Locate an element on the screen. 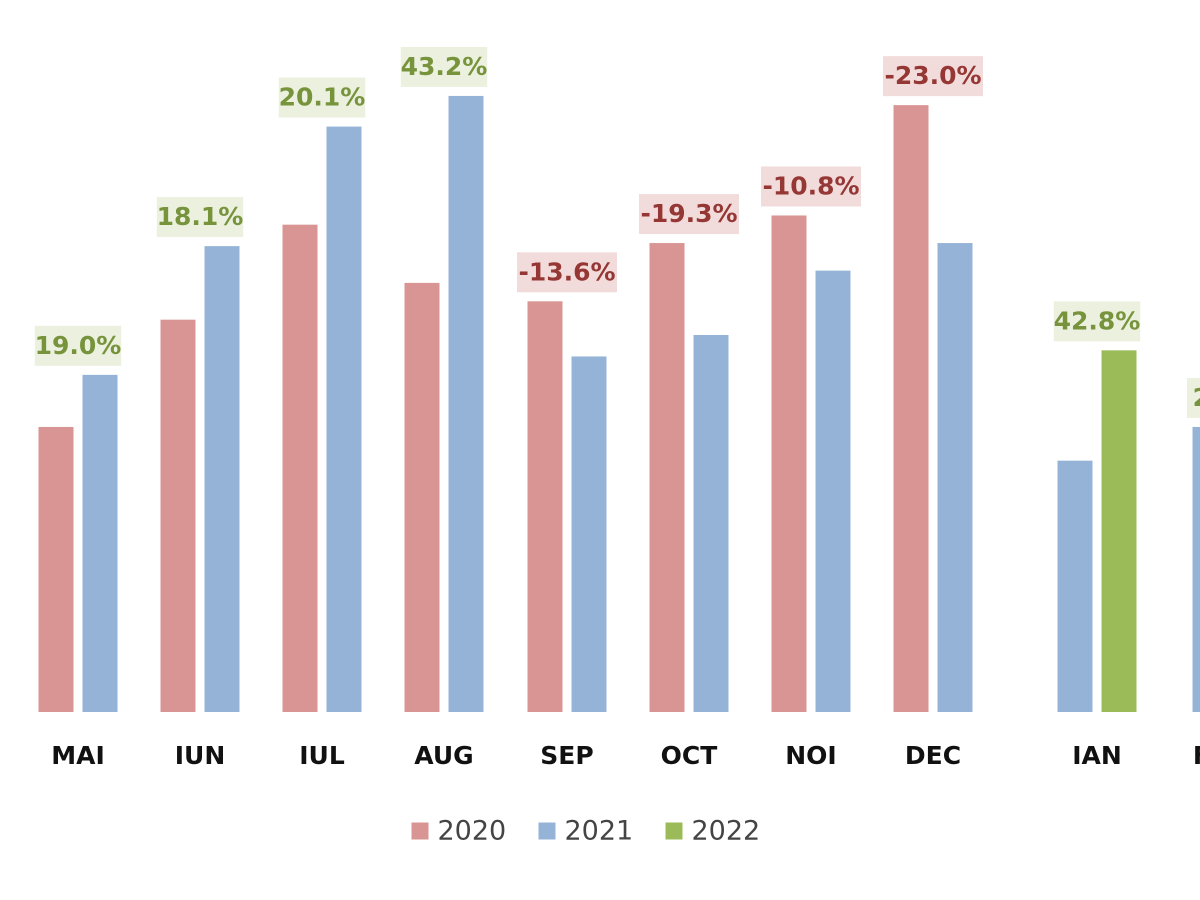 This screenshot has height=900, width=1200. legend-label: 2020 is located at coordinates (472, 831).